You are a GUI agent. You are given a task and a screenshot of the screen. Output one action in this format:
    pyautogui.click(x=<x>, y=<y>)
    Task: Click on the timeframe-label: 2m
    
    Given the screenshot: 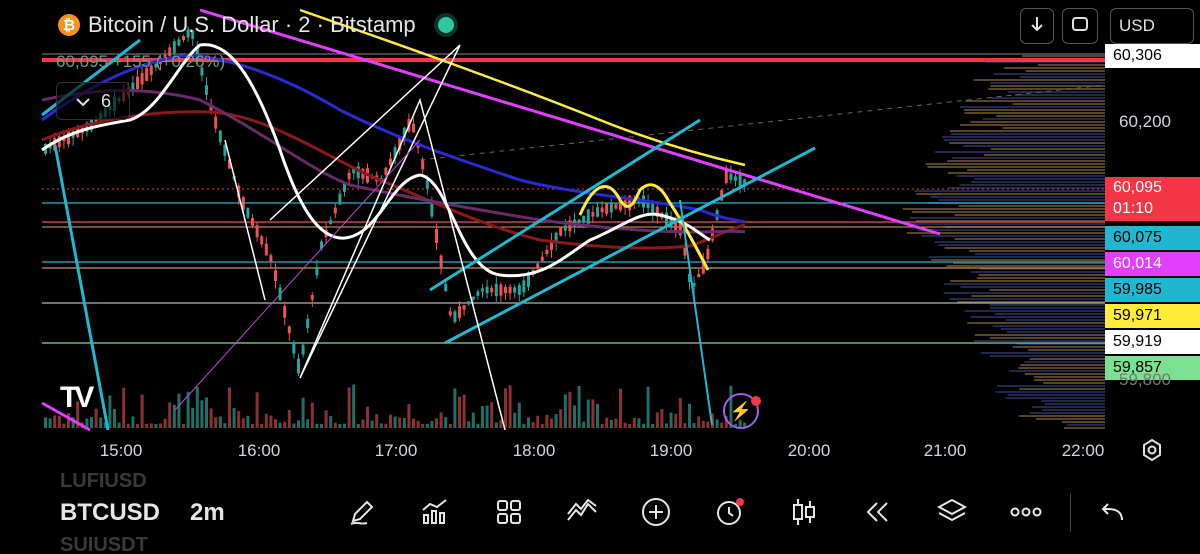 What is the action you would take?
    pyautogui.click(x=207, y=512)
    